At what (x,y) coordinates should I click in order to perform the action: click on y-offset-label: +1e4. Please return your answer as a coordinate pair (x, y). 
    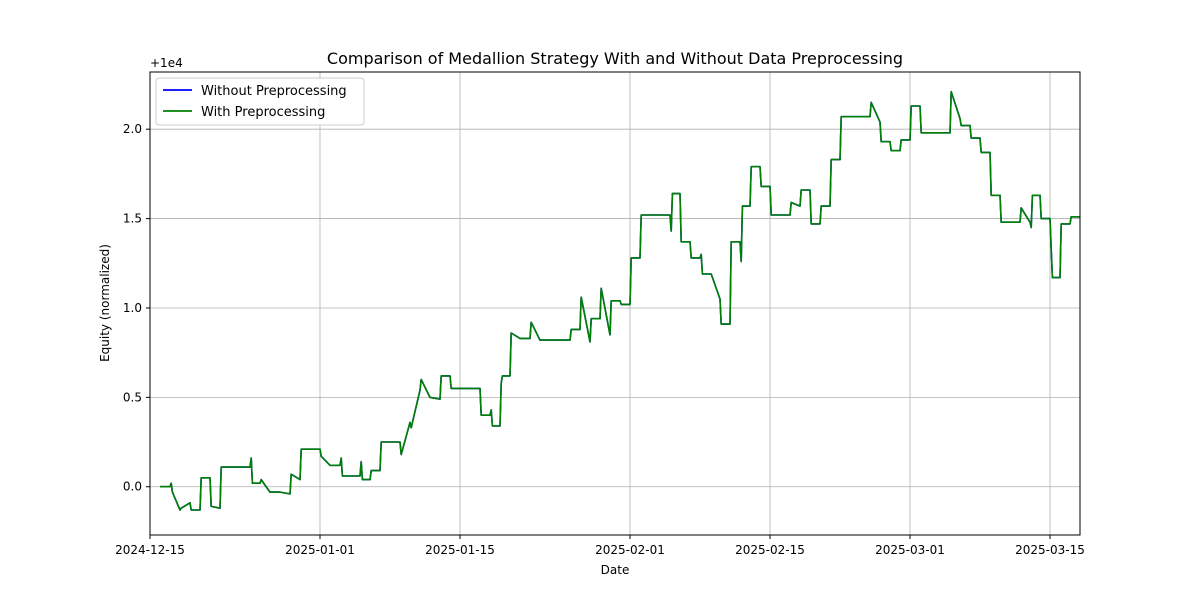
    Looking at the image, I should click on (166, 63).